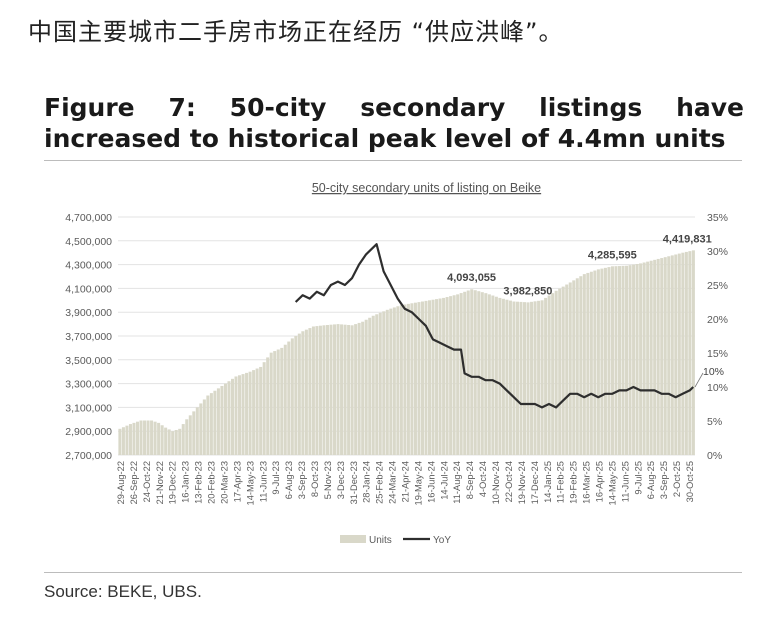 This screenshot has width=780, height=618. Describe the element at coordinates (296, 32) in the screenshot. I see `page-headline: 中国主要城市二手房市场正在经历 “供应洪峰”。` at that location.